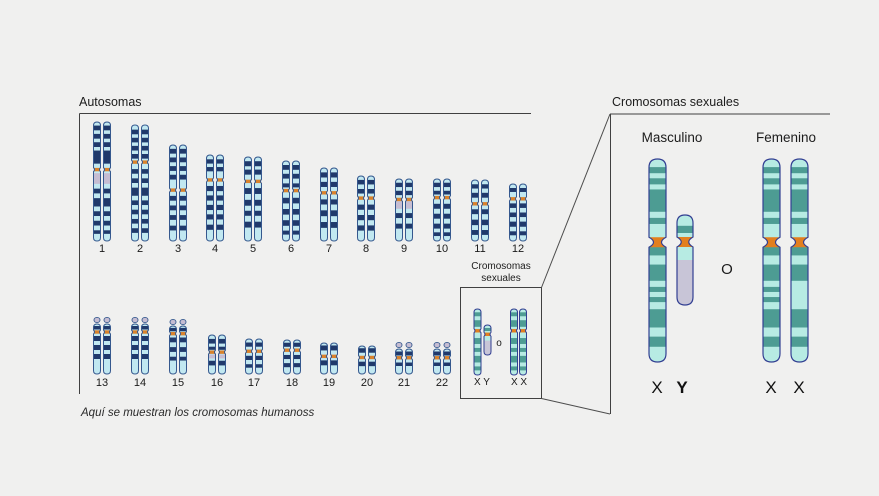  I want to click on chromosome-number-label: 15, so click(178, 382).